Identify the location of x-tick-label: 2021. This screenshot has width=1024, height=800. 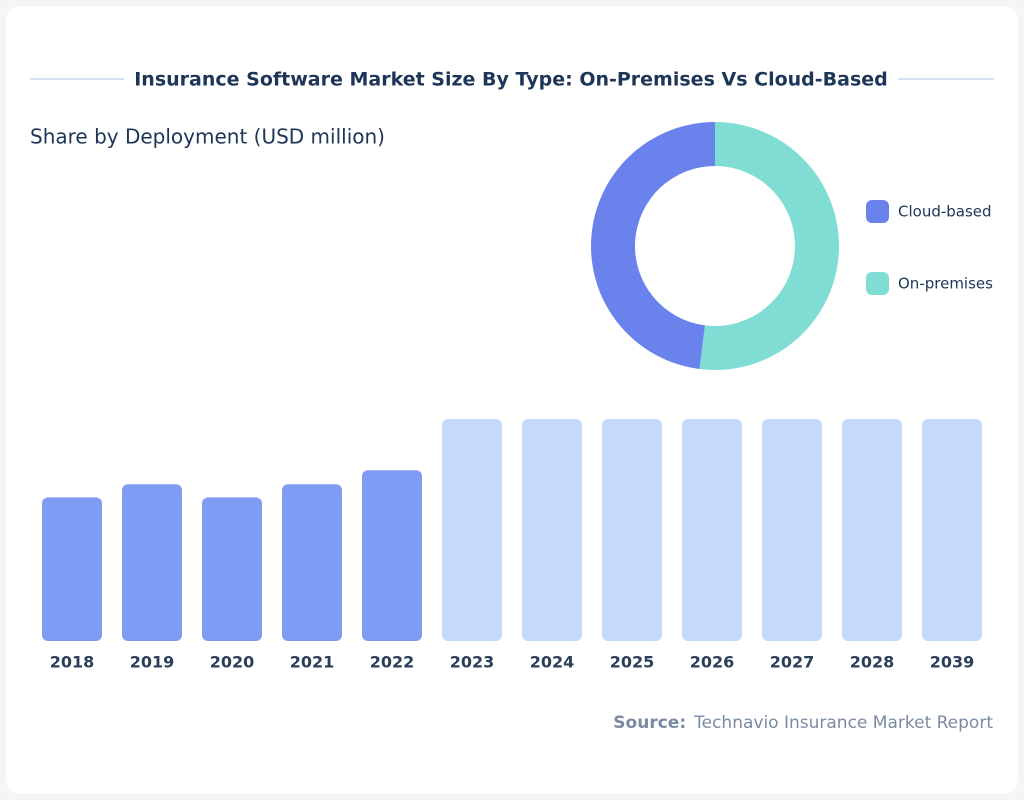
(312, 662).